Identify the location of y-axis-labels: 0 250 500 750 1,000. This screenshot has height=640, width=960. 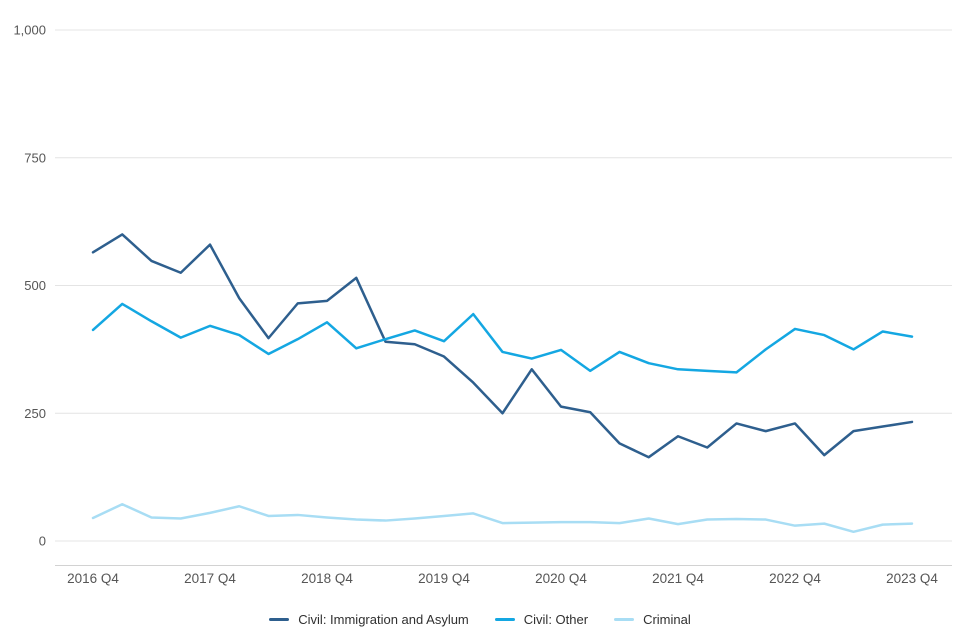
(29, 286).